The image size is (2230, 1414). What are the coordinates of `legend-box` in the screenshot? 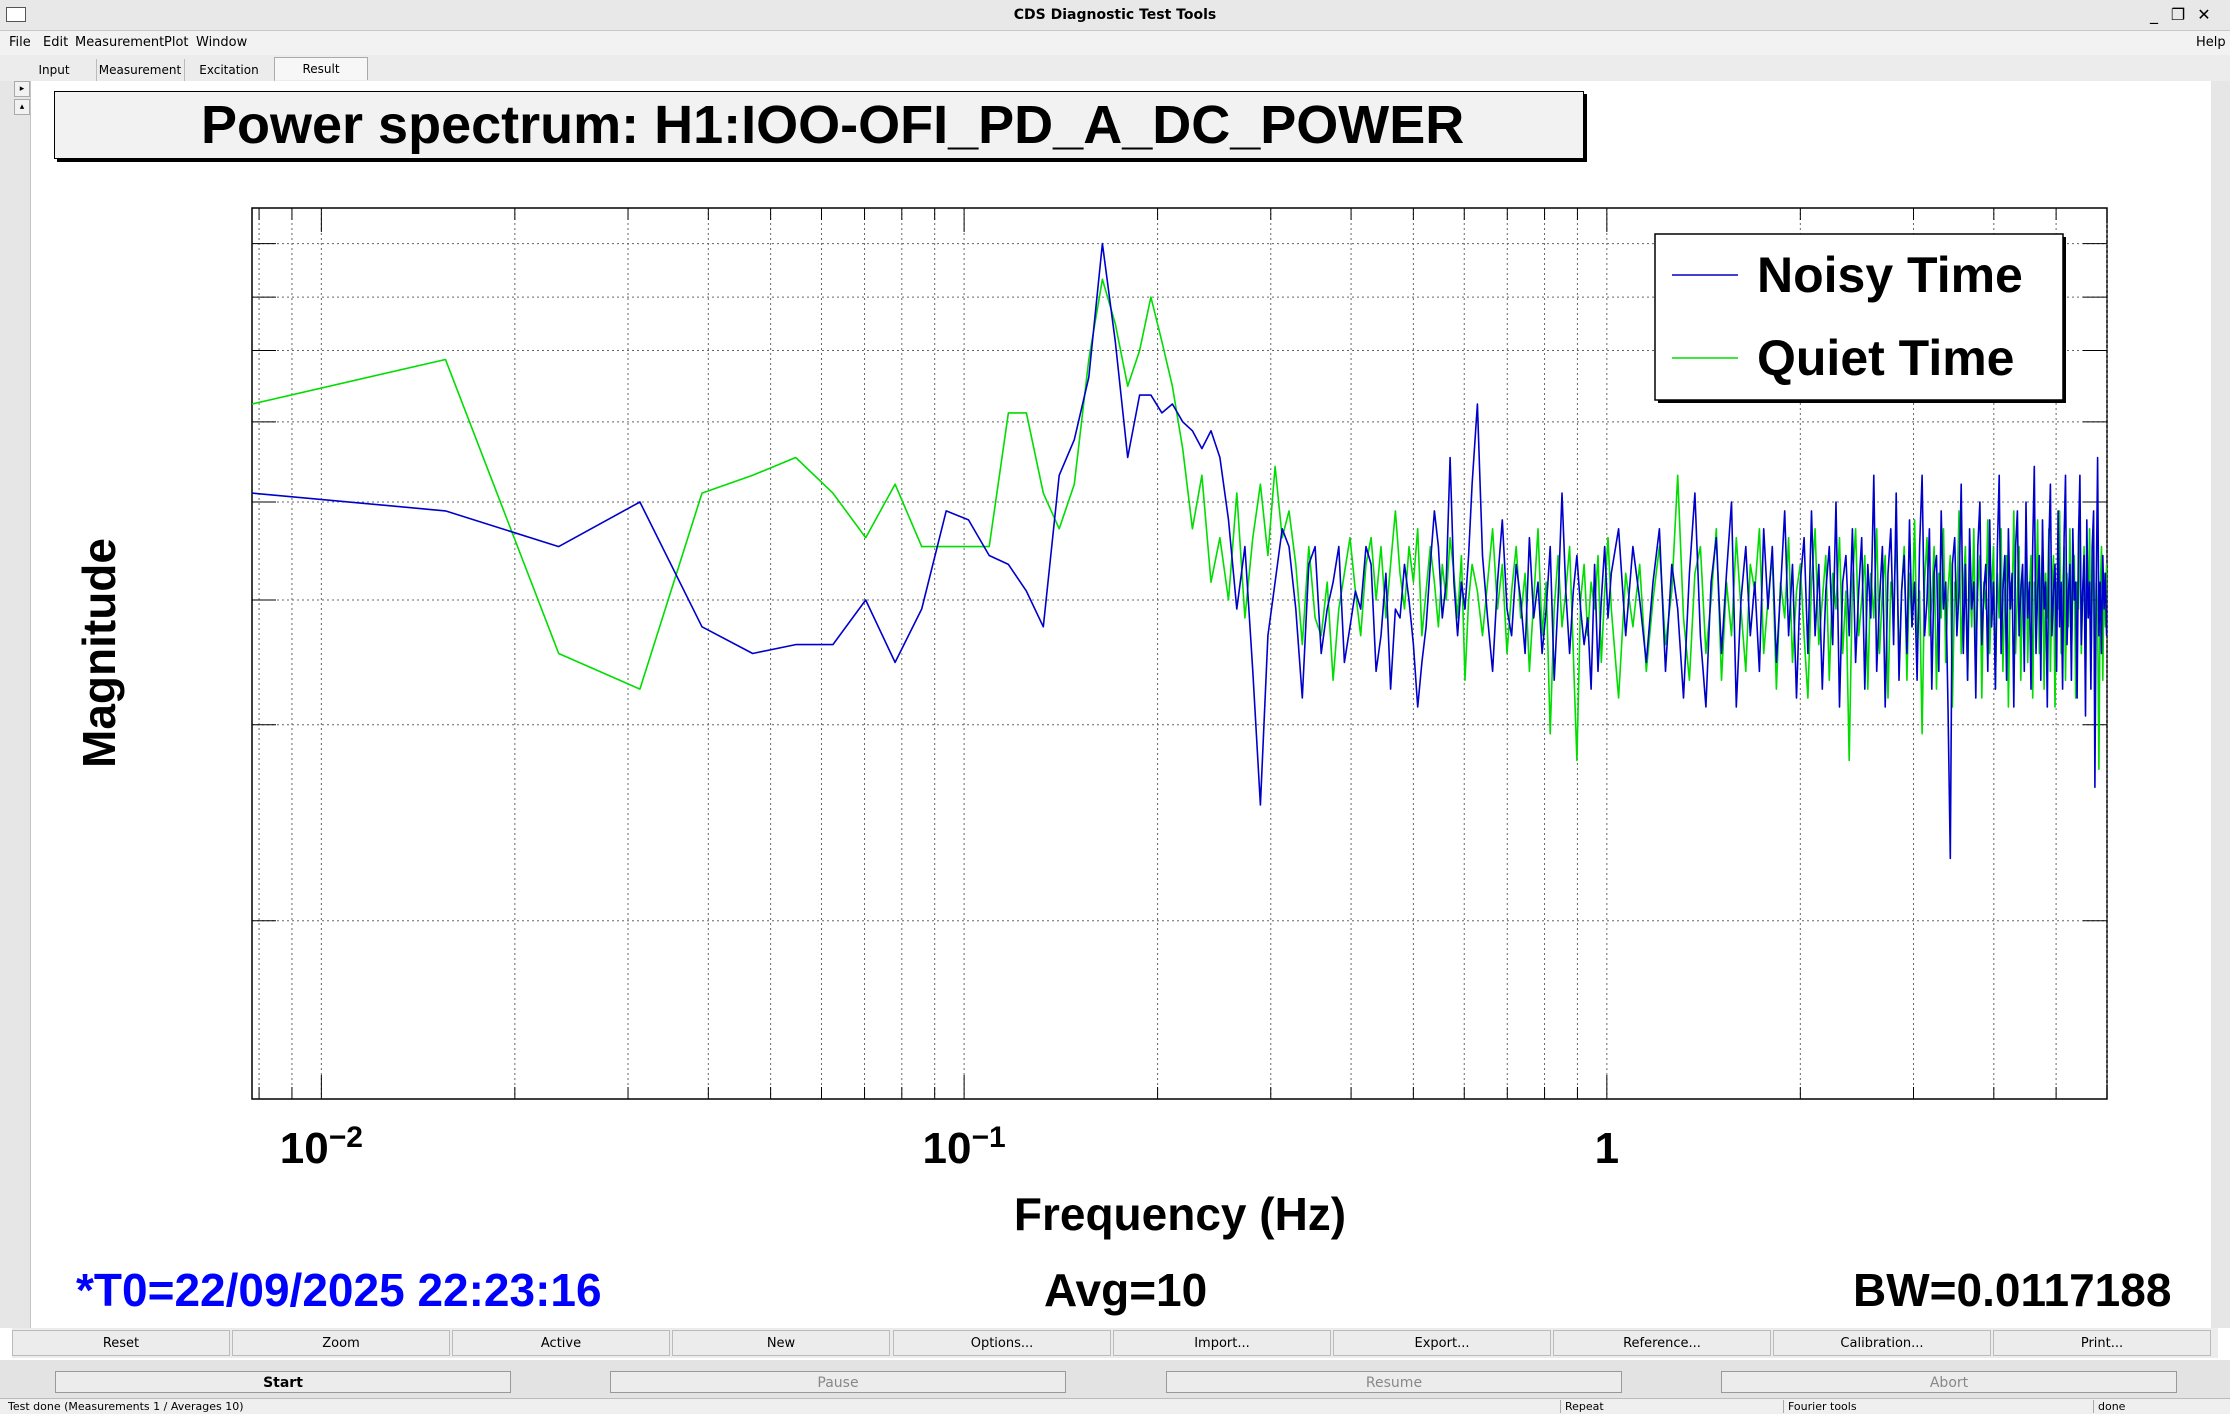 It's located at (1859, 317).